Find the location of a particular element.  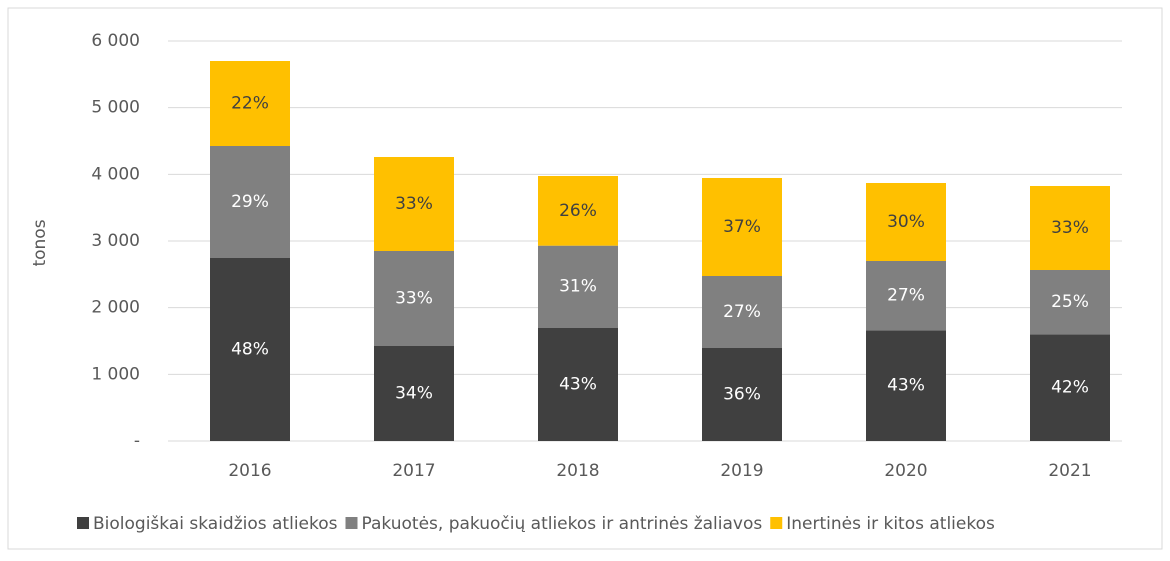

data-label: 34% is located at coordinates (414, 394).